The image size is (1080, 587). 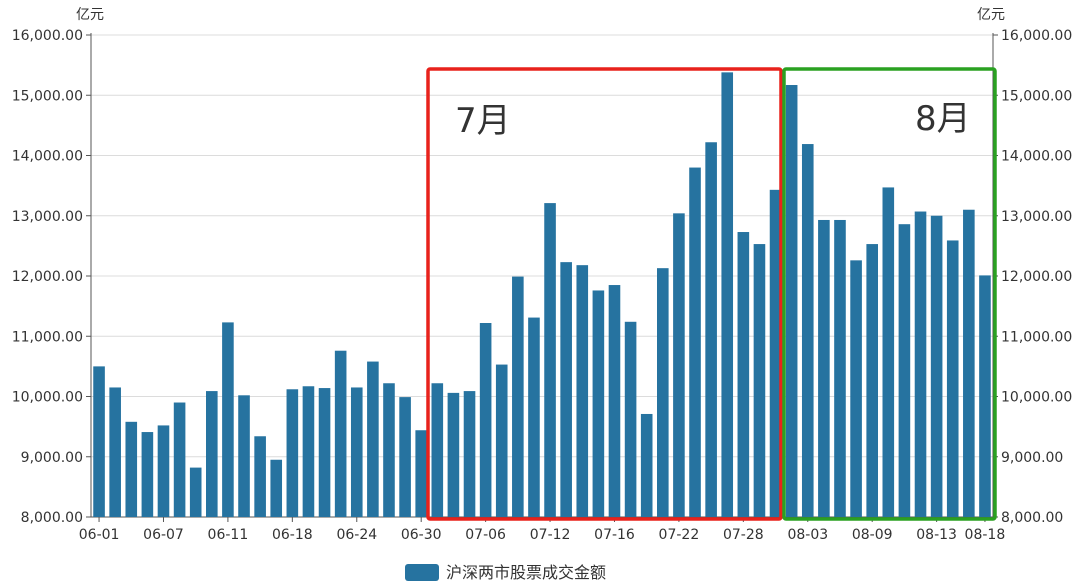 What do you see at coordinates (614, 535) in the screenshot?
I see `x-tick-label: 07-16` at bounding box center [614, 535].